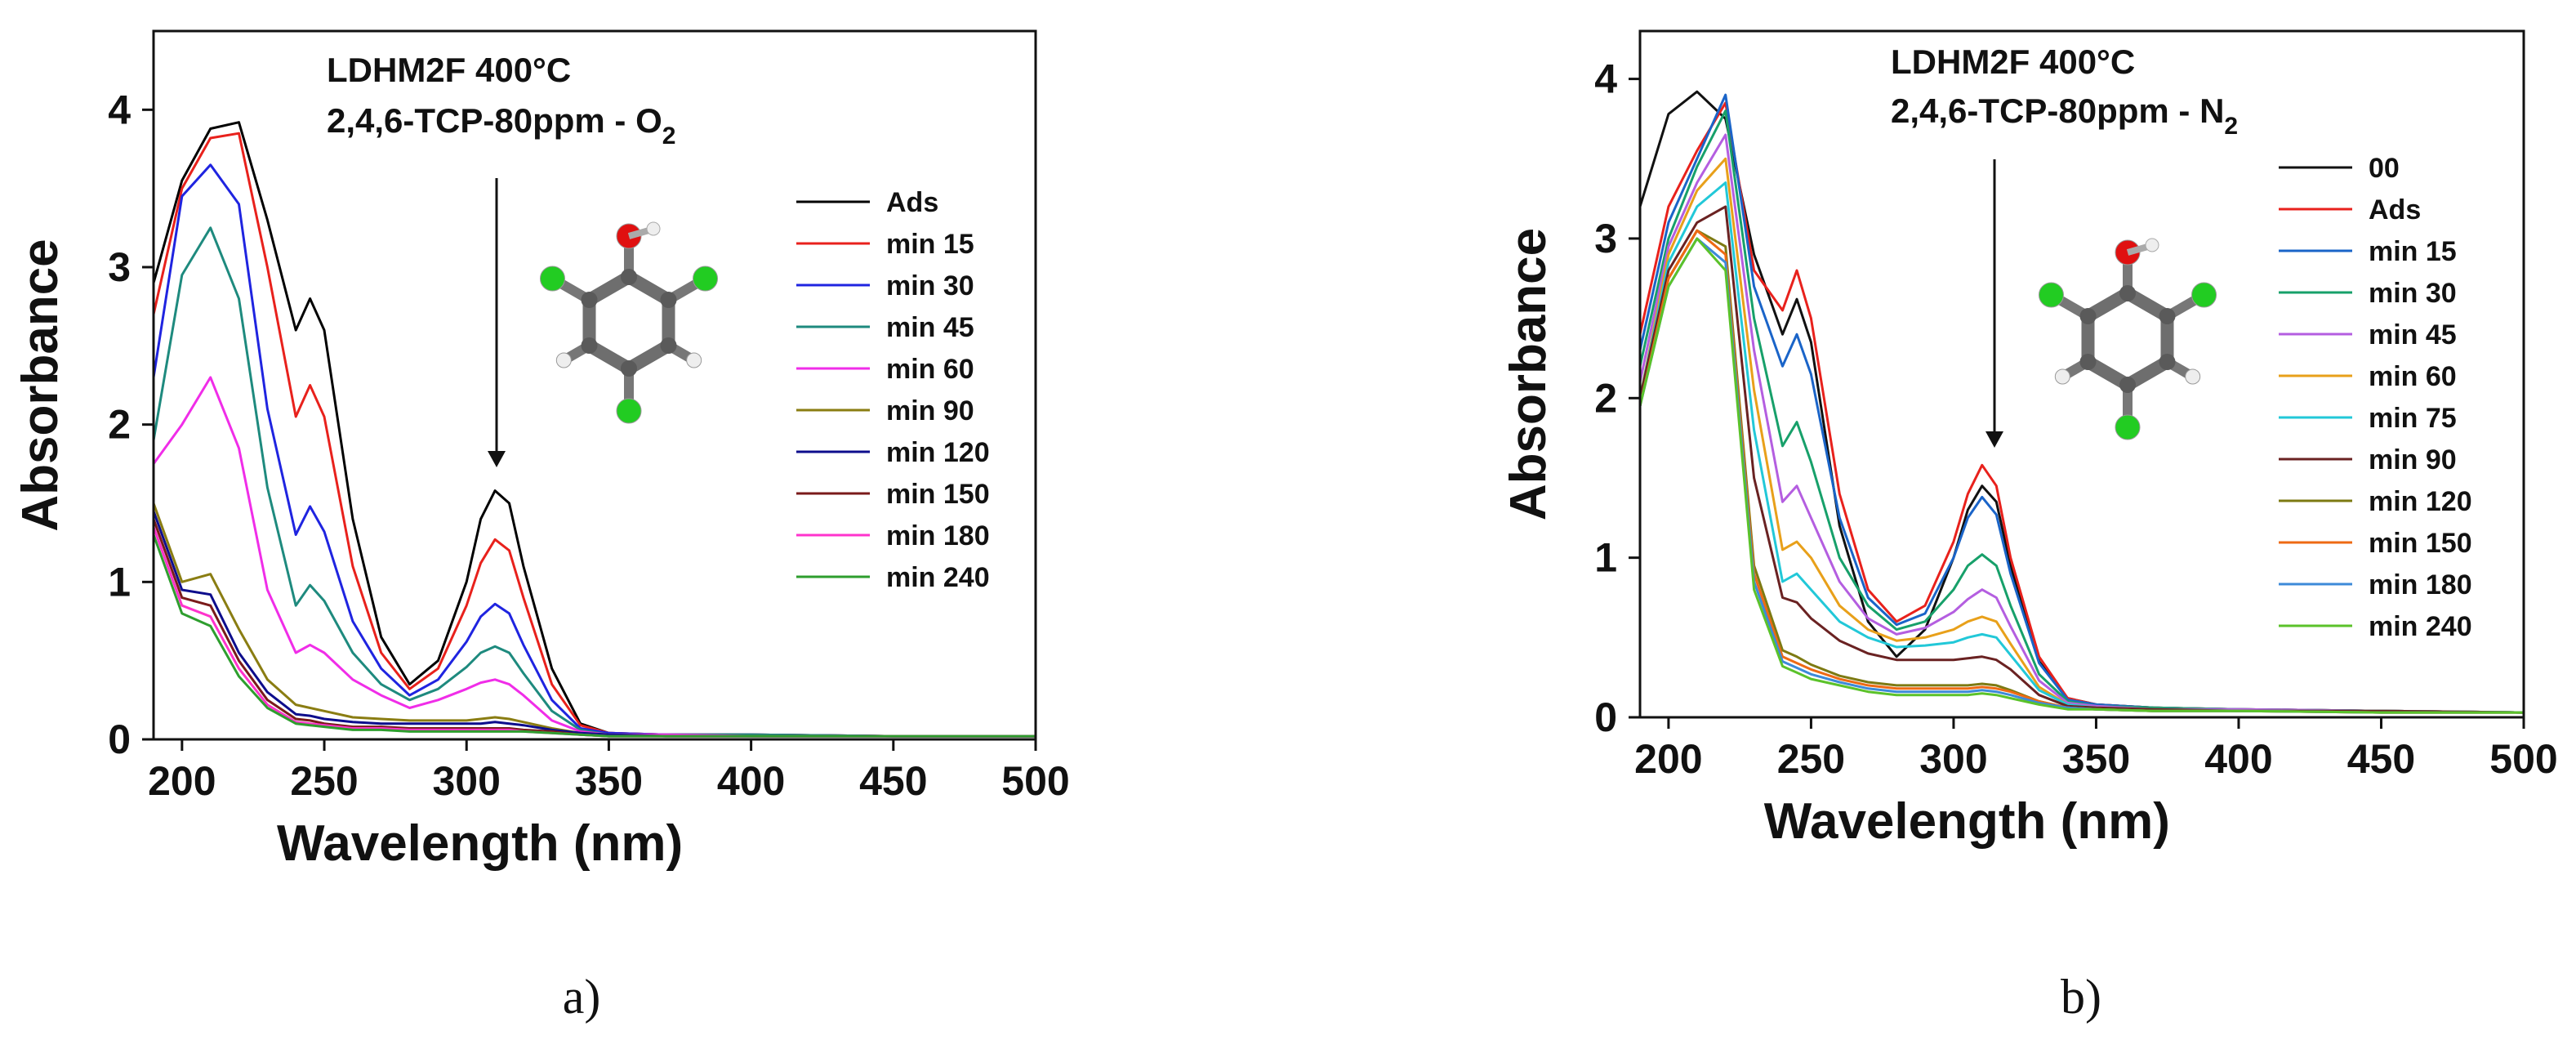 The image size is (2576, 1049). What do you see at coordinates (1605, 238) in the screenshot?
I see `y-tick-label: 3` at bounding box center [1605, 238].